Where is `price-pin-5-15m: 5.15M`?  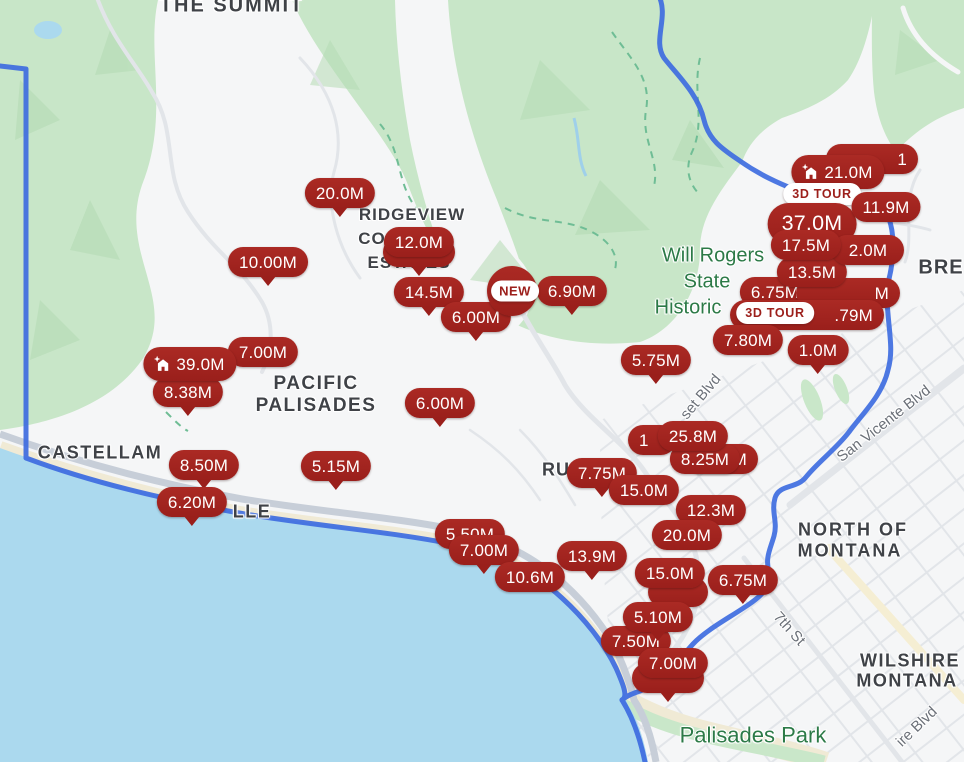 price-pin-5-15m: 5.15M is located at coordinates (336, 466).